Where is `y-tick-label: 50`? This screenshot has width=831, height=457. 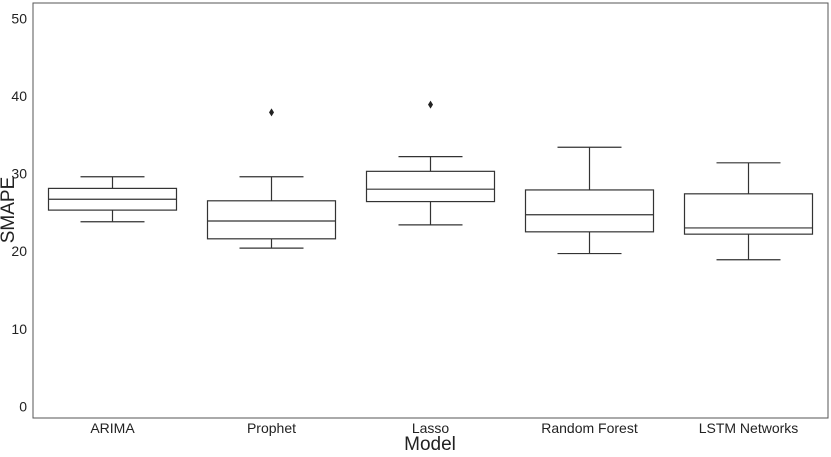
y-tick-label: 50 is located at coordinates (19, 19).